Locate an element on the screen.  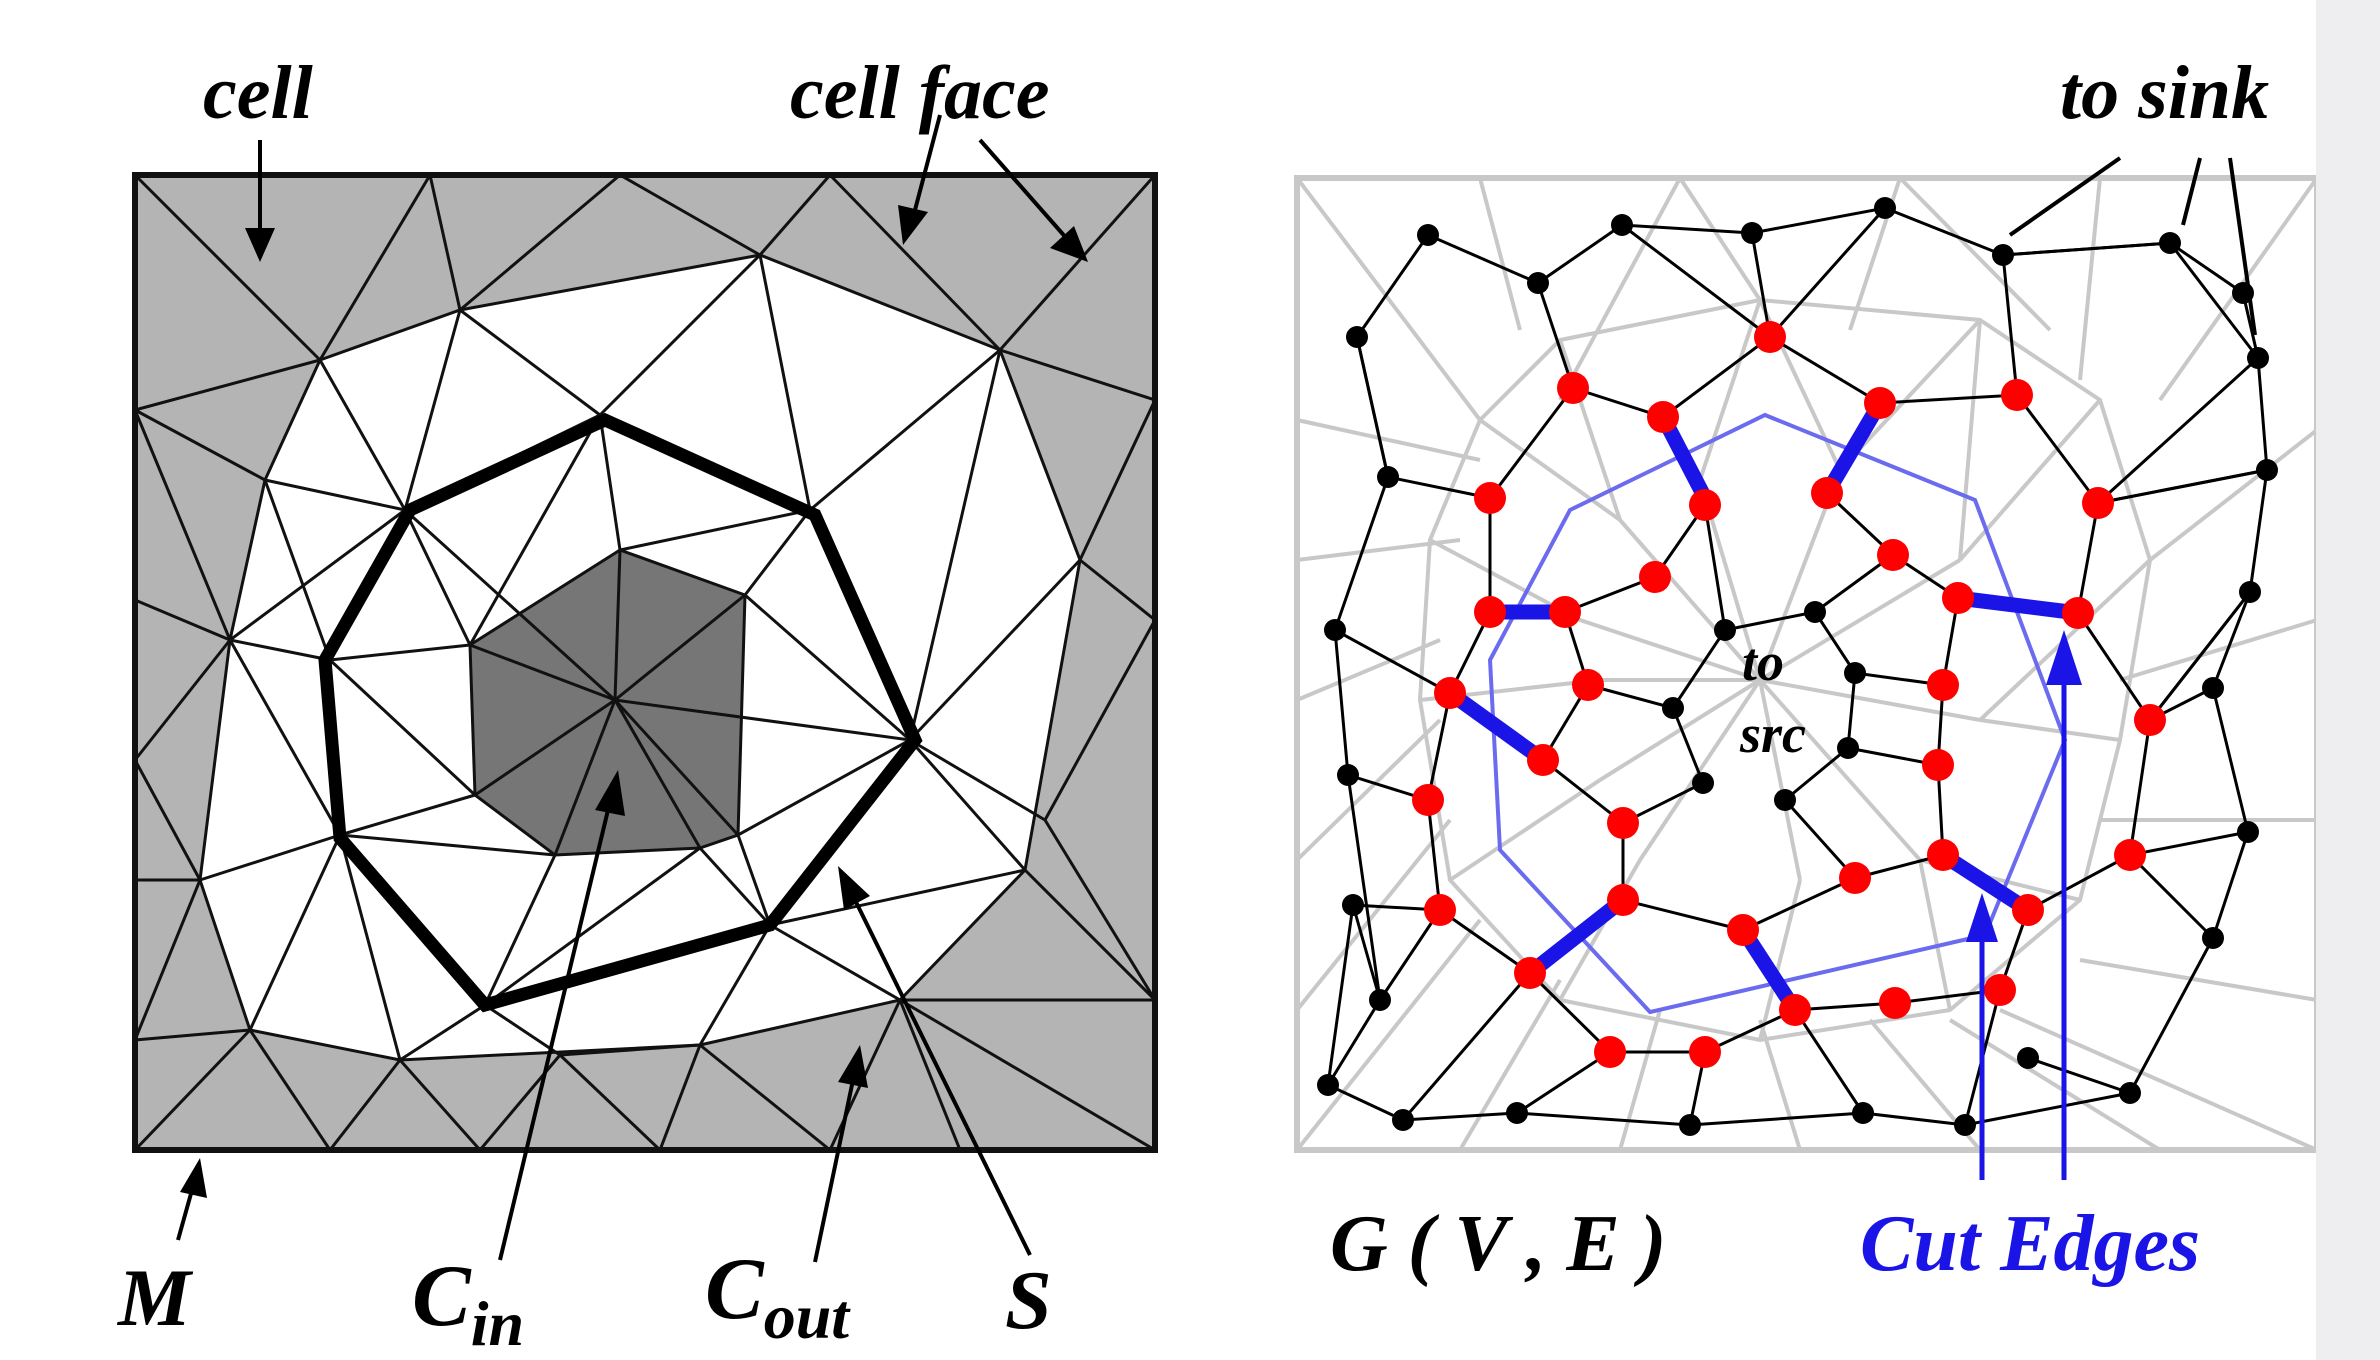
c-out-label: Cout is located at coordinates (778, 1296).